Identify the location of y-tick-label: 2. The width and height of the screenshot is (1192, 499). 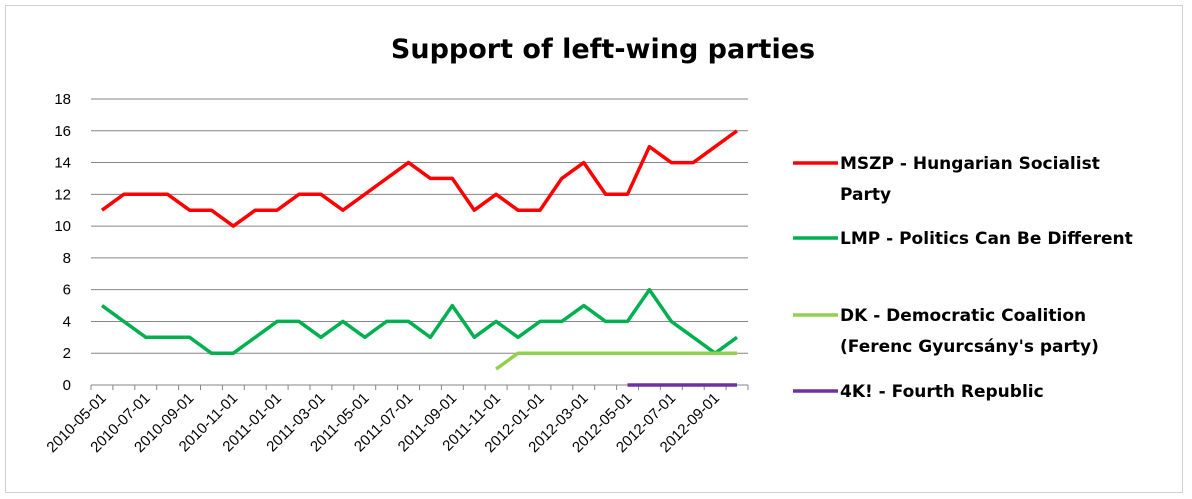
(67, 353).